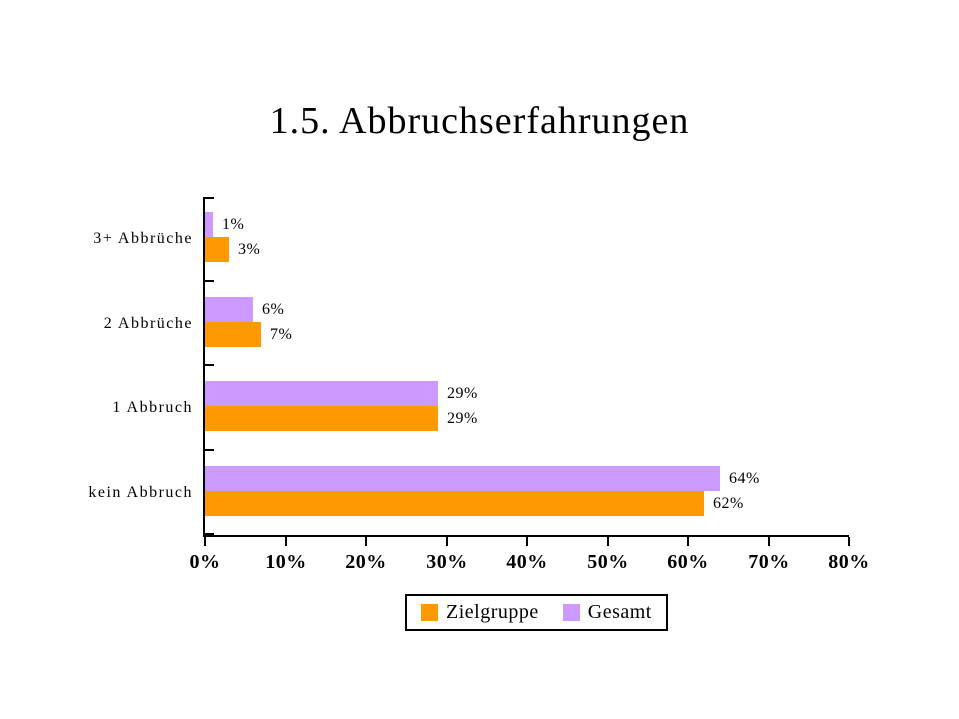 The image size is (959, 719). I want to click on value-label-zielgruppe: 29%, so click(462, 418).